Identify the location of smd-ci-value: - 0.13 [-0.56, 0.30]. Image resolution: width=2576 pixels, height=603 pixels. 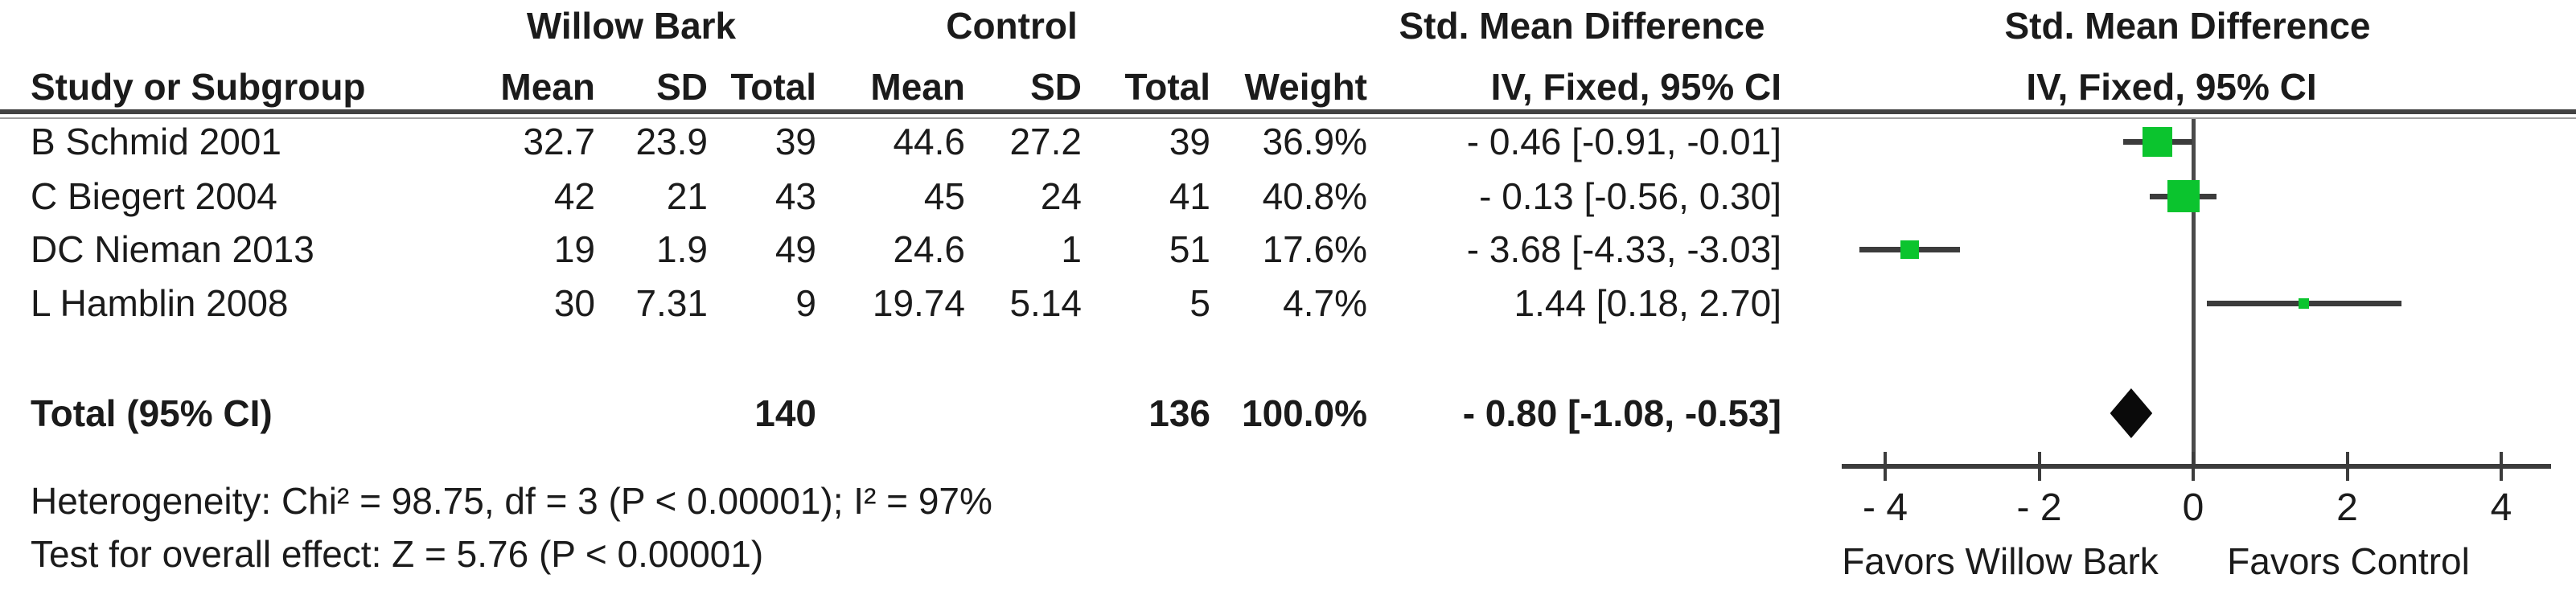
(1630, 196).